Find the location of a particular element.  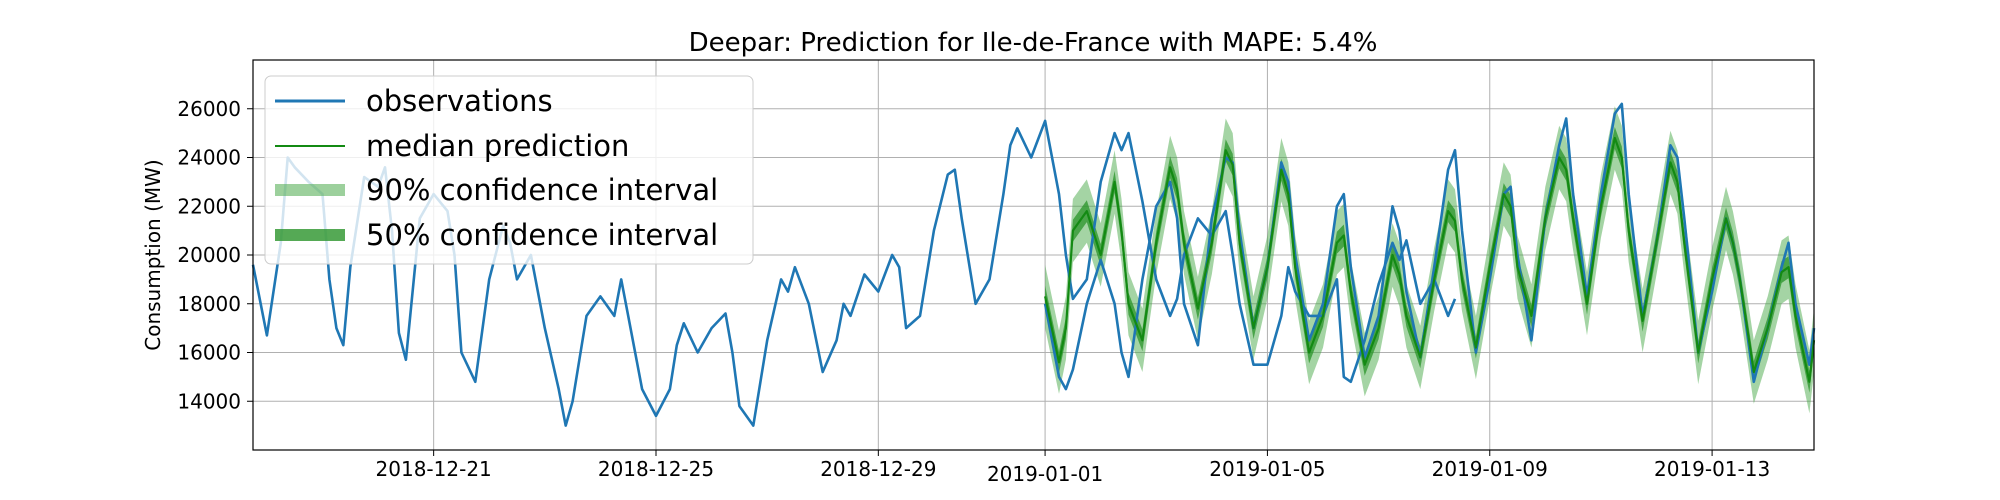

y-axis: 14000 16000 18000 20000 22000 24000 26000 is located at coordinates (215, 255).